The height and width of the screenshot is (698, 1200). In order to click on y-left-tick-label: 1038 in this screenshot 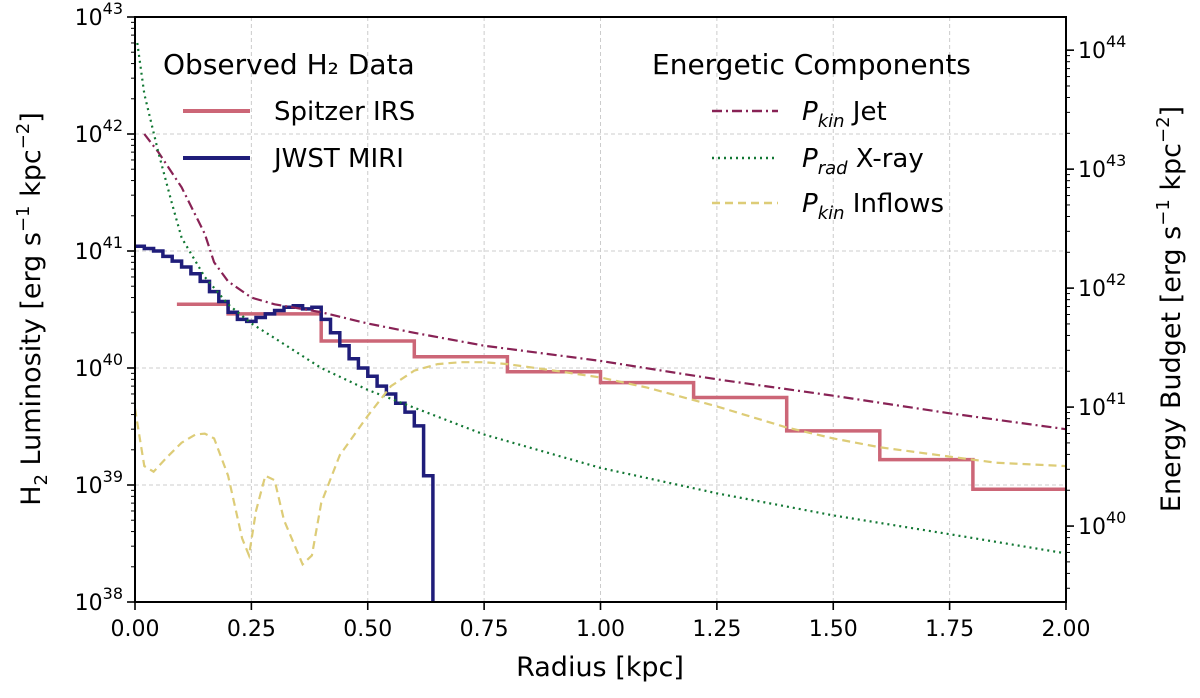, I will do `click(99, 600)`.